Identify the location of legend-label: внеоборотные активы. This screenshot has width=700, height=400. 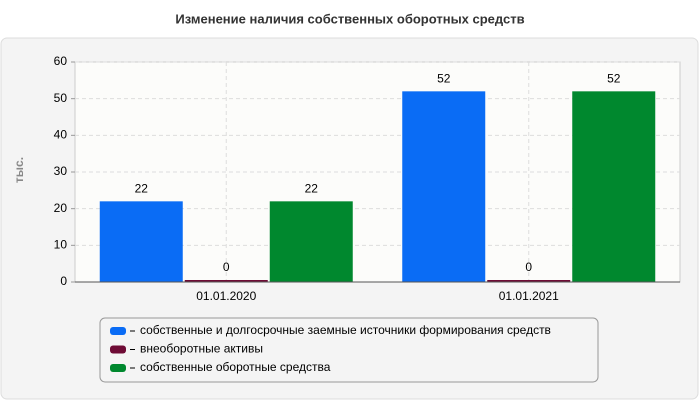
(201, 349).